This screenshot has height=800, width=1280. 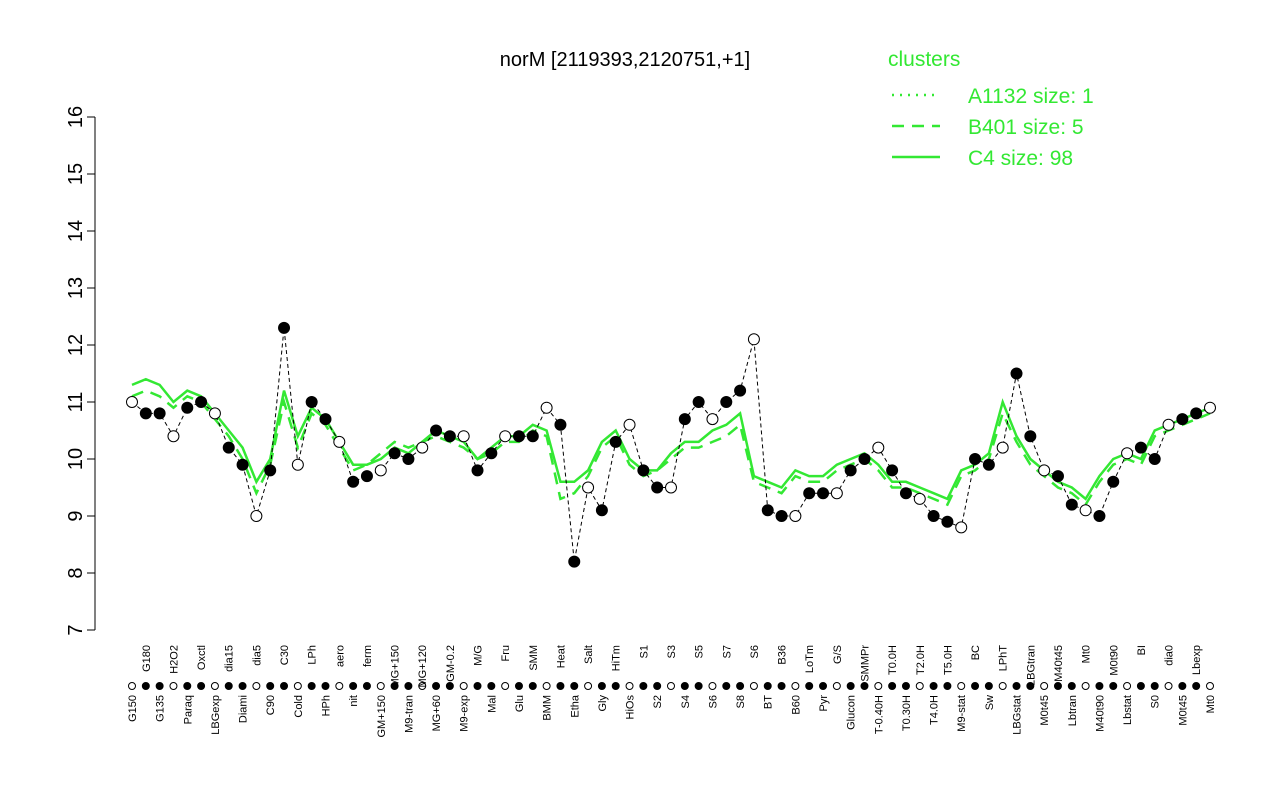 I want to click on x-tick-label: B36, so click(x=783, y=655).